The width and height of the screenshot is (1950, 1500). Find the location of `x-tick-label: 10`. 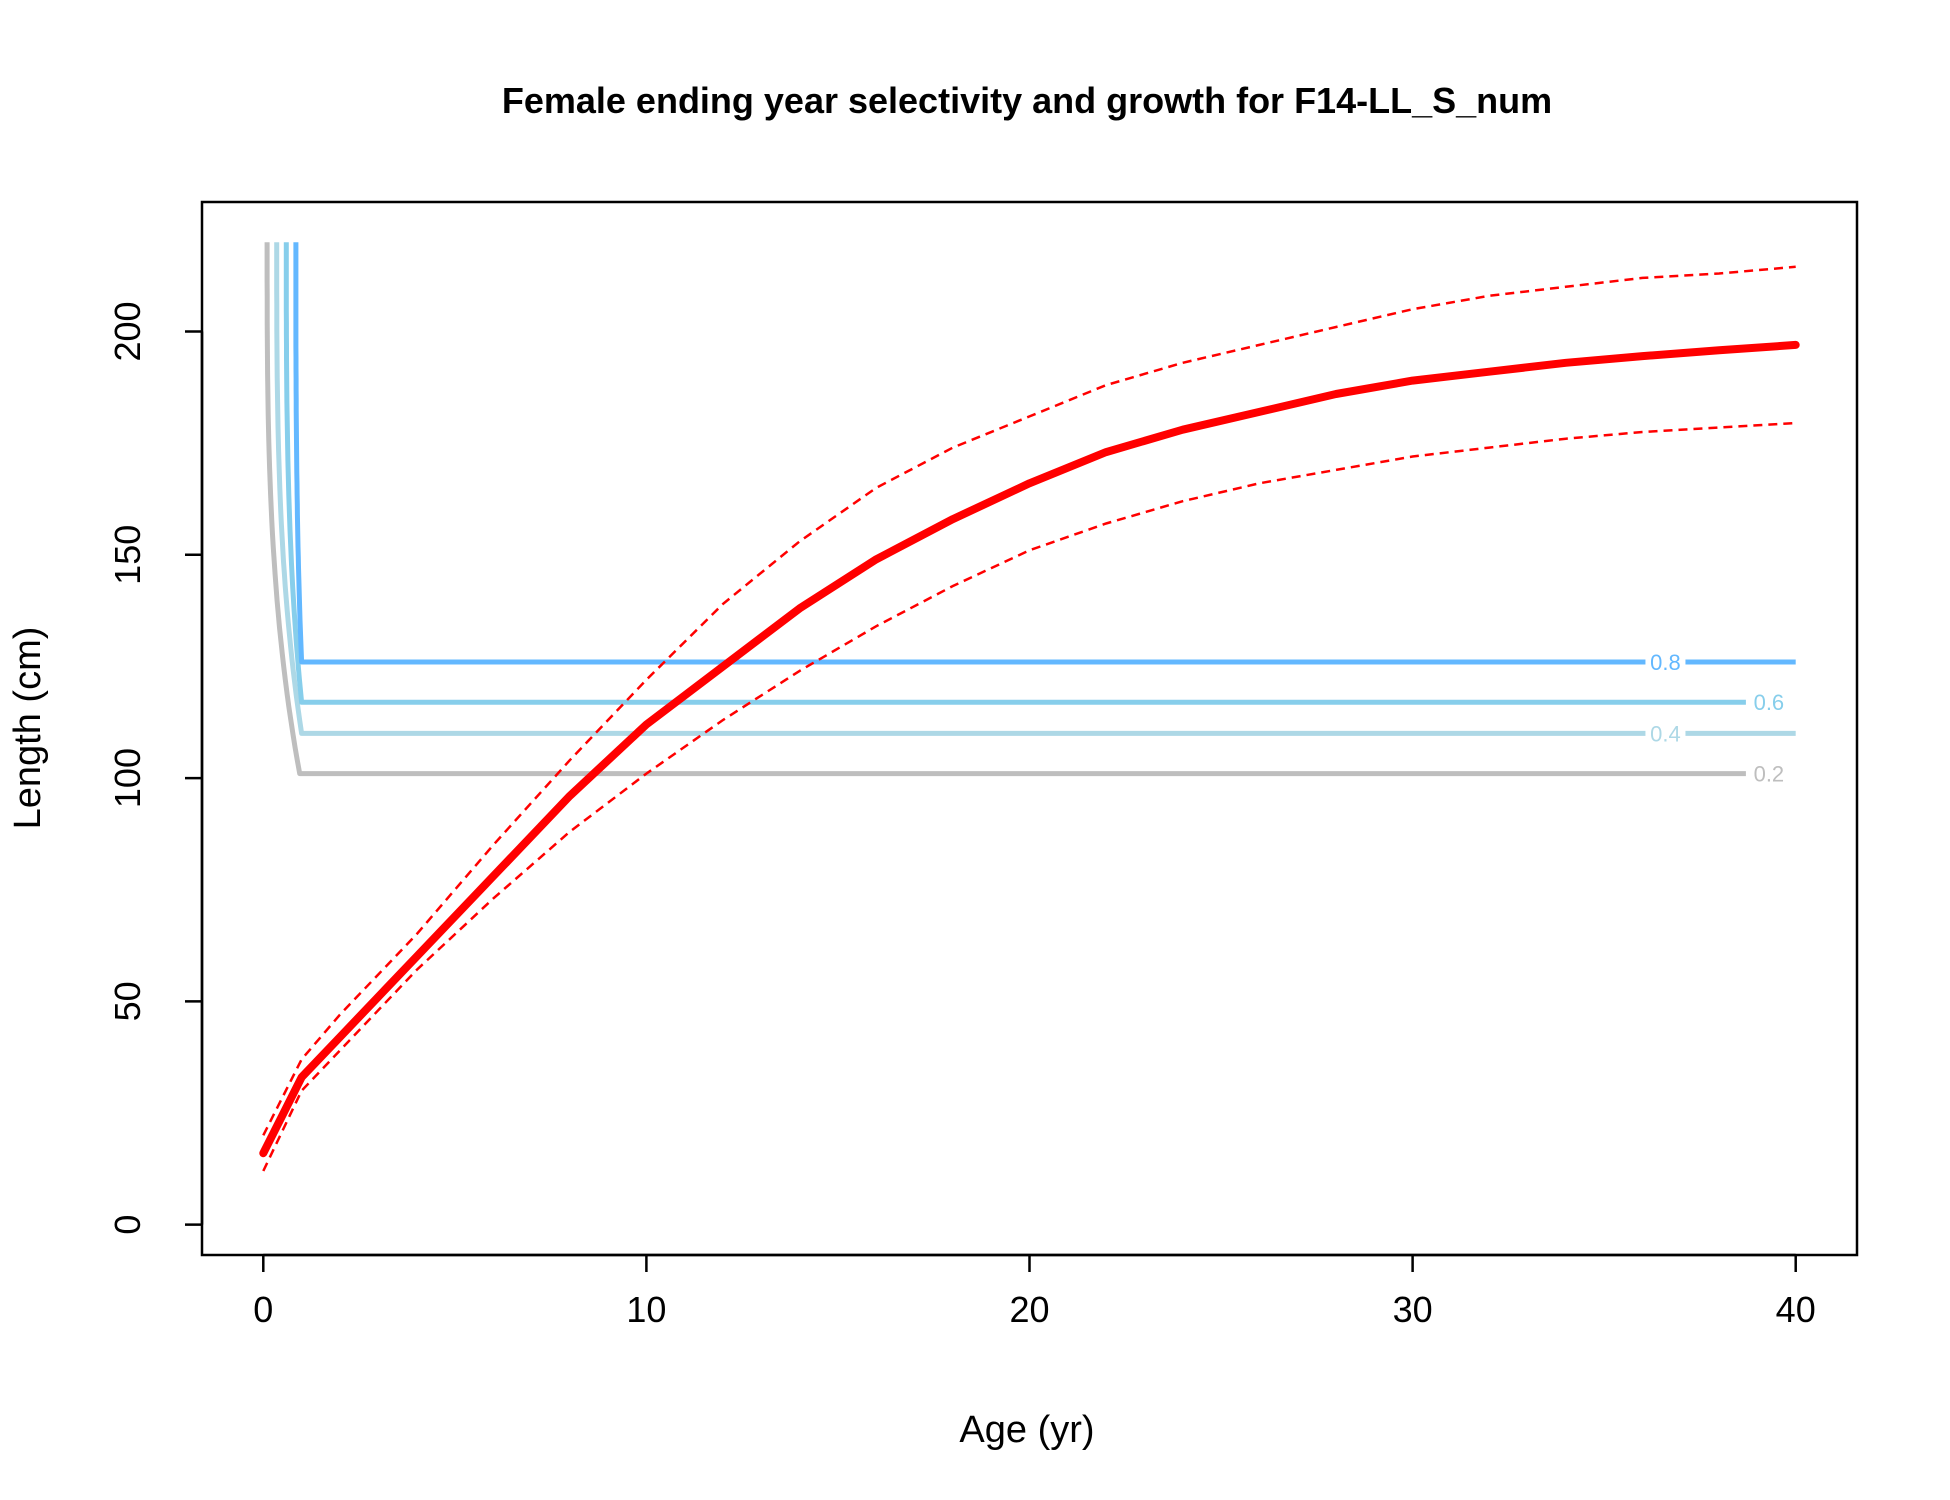

x-tick-label: 10 is located at coordinates (646, 1309).